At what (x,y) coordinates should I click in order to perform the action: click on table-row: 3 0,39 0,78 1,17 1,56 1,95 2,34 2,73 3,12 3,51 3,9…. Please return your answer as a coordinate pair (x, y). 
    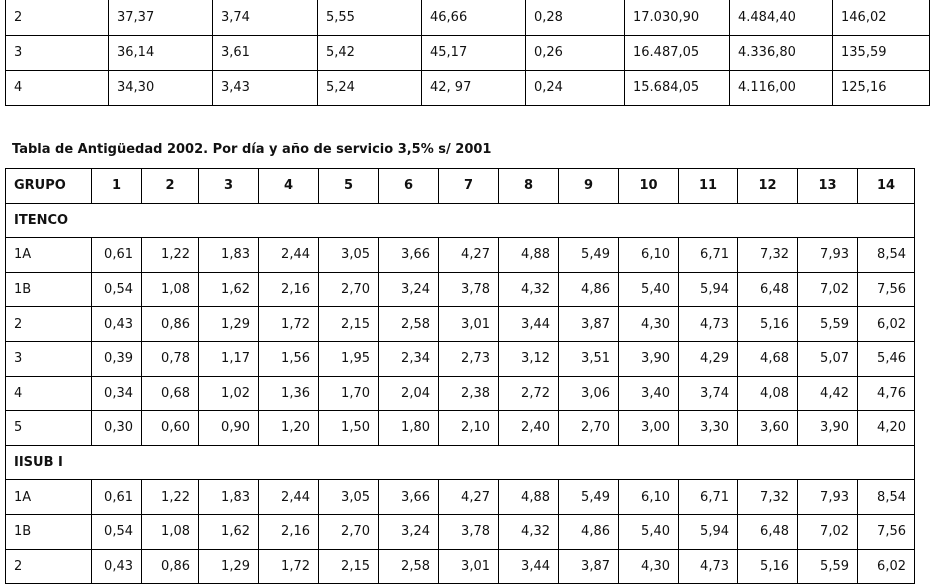
    Looking at the image, I should click on (460, 358).